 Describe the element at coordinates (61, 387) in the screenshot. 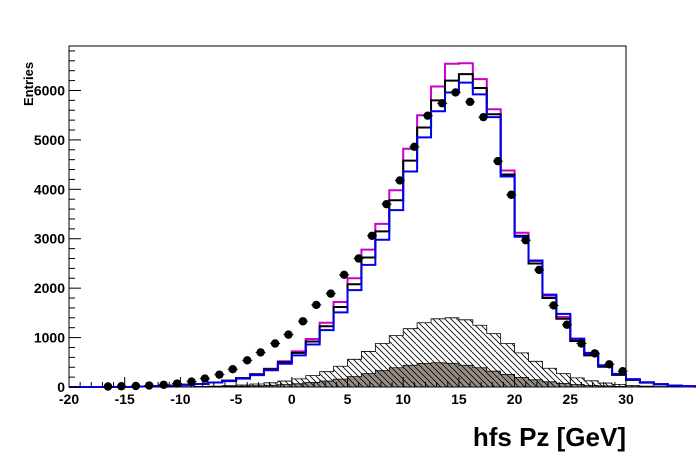

I see `y-tick-label: 0` at that location.